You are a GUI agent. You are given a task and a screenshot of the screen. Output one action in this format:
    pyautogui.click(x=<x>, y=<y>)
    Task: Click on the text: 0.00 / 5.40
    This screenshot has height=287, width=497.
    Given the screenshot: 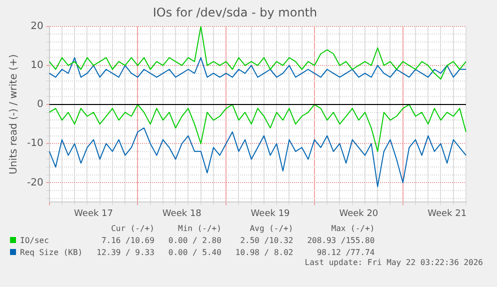 What is the action you would take?
    pyautogui.click(x=194, y=252)
    